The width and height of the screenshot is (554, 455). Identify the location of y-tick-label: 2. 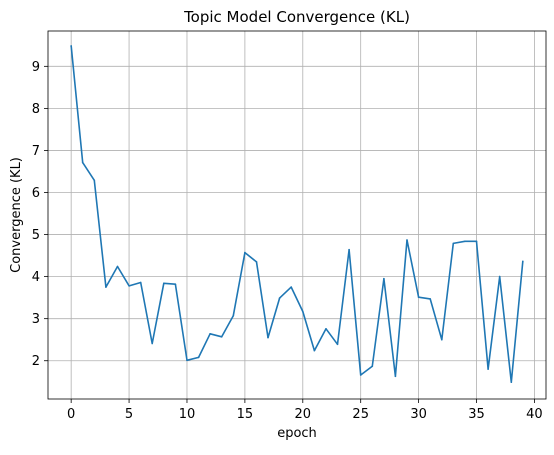
(36, 361).